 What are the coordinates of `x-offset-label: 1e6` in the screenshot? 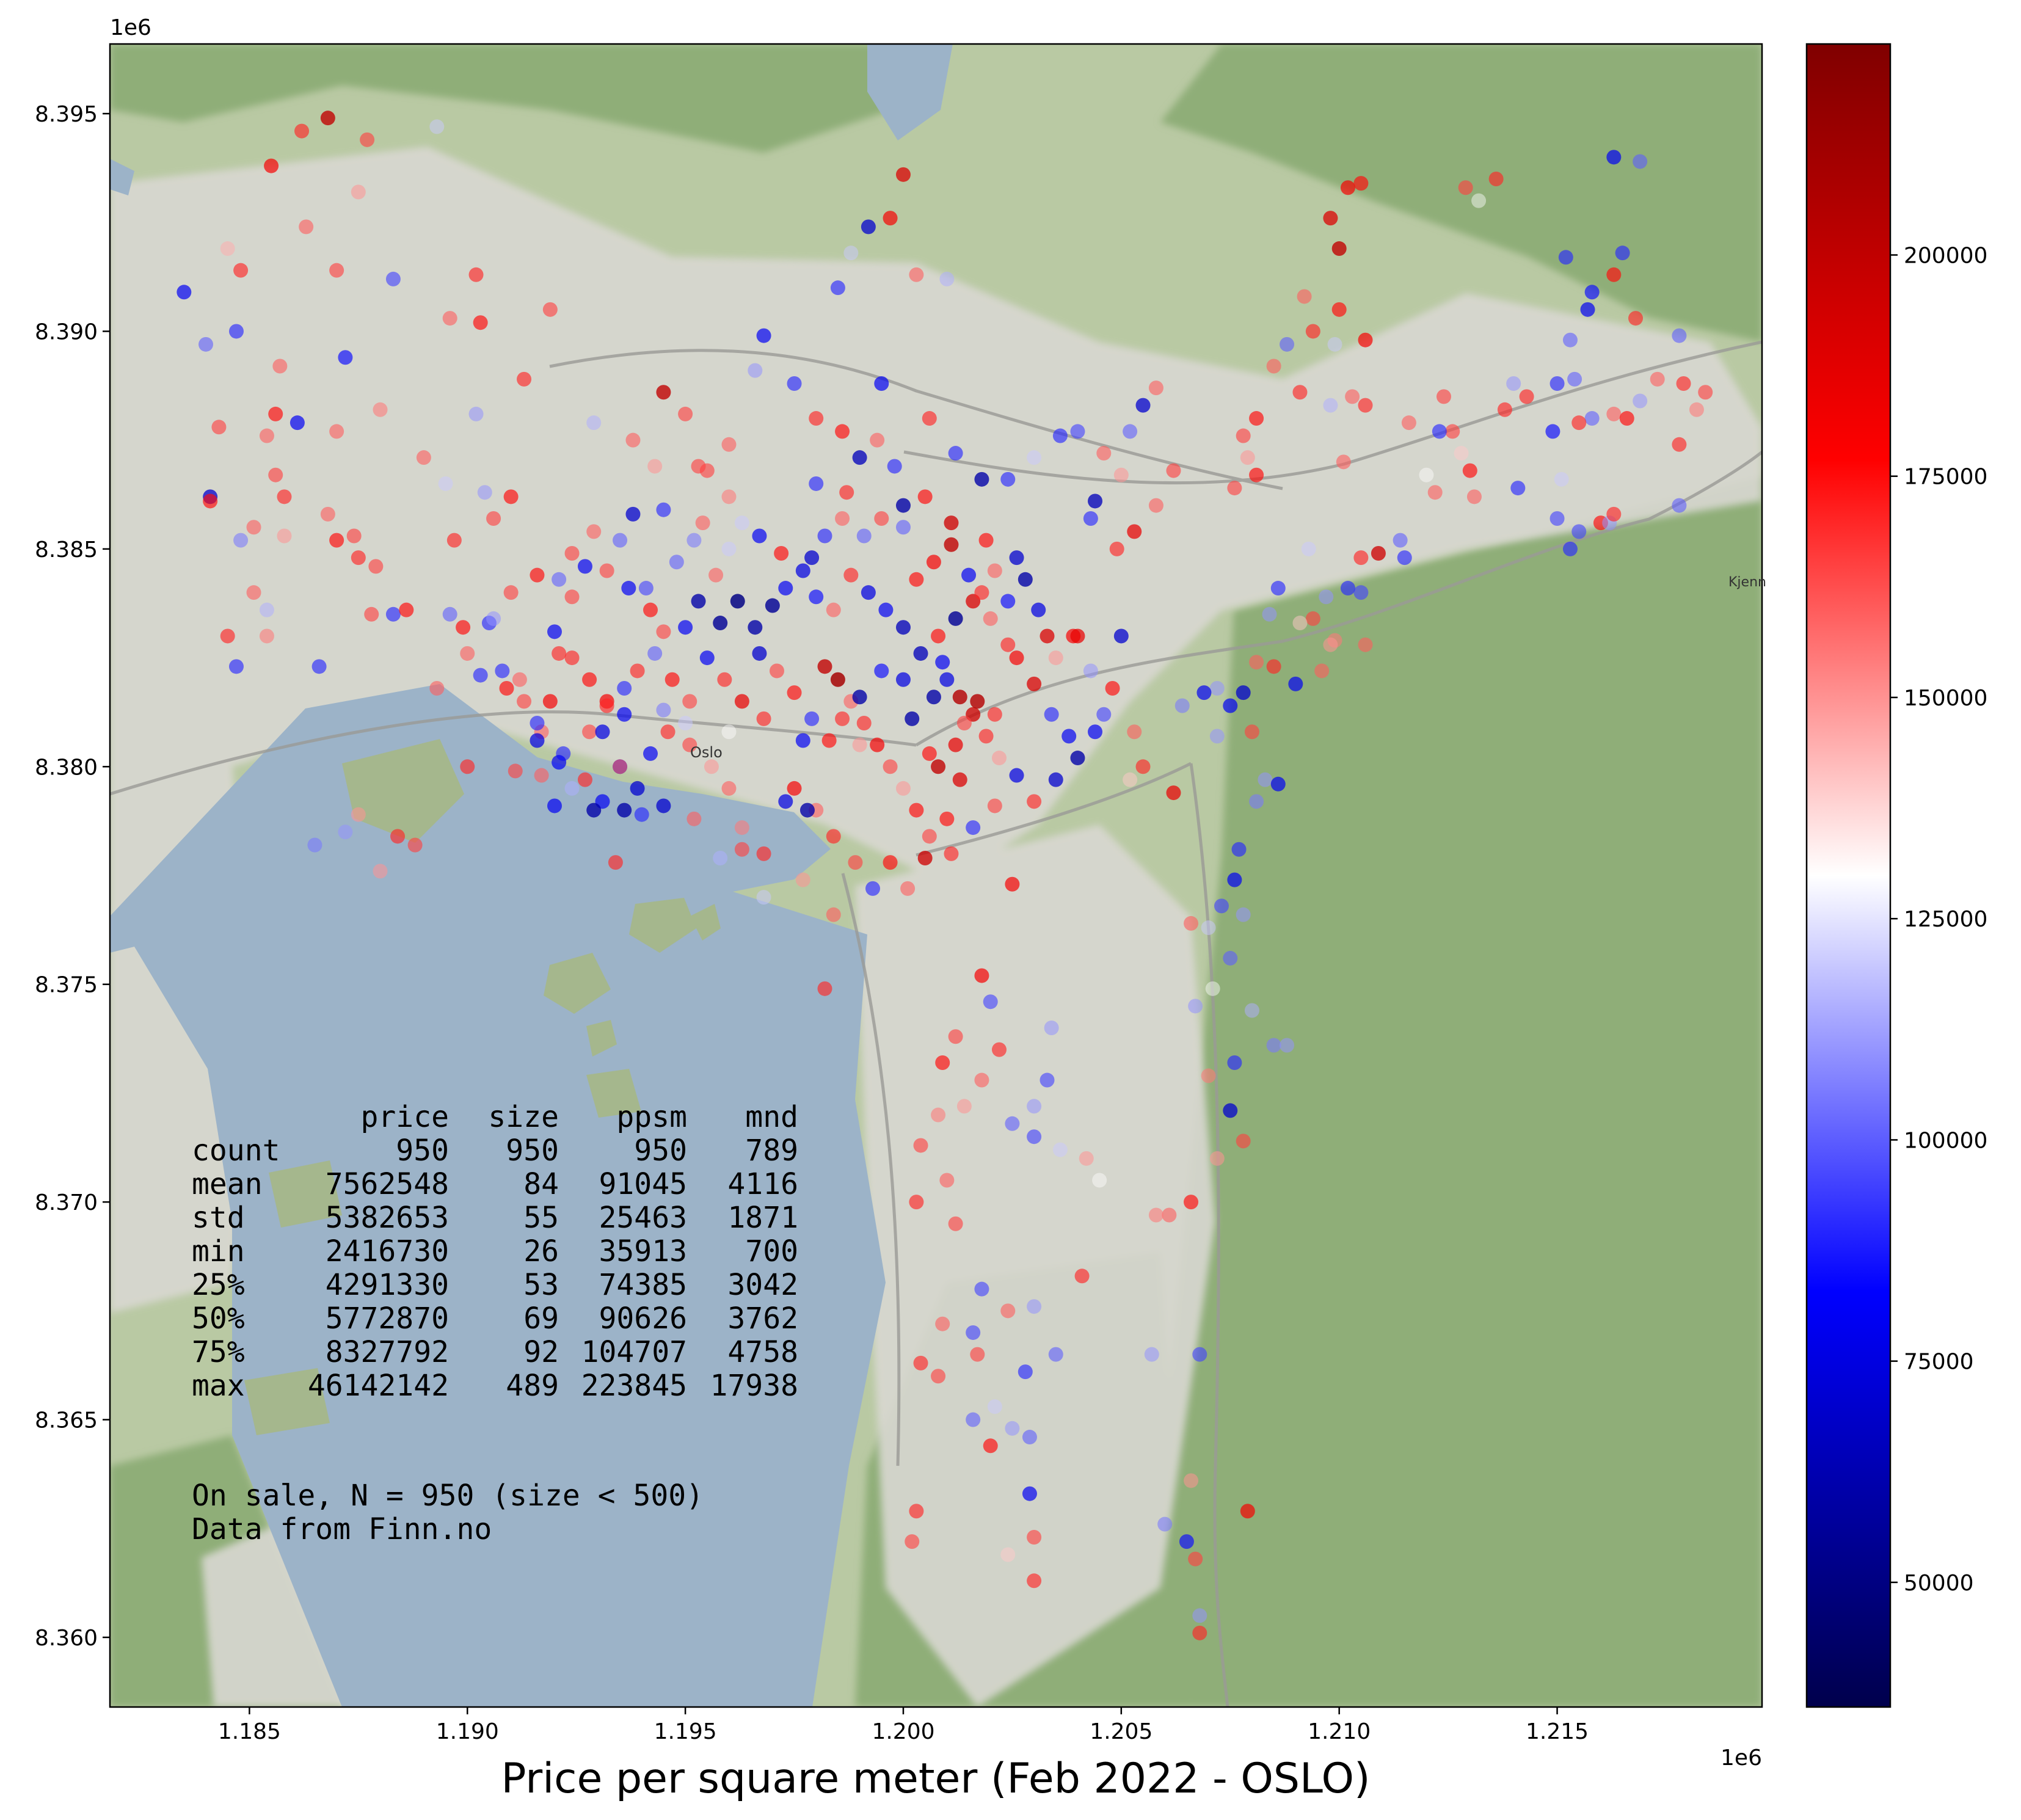 It's located at (1741, 1758).